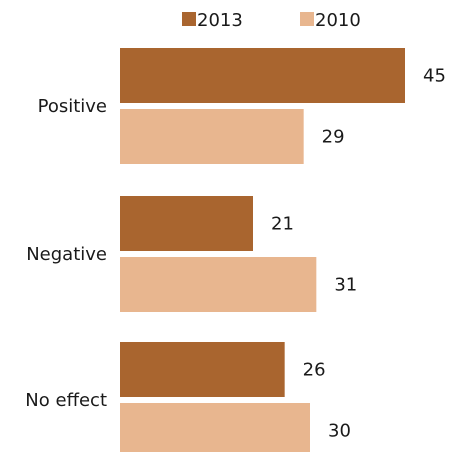 The image size is (451, 452). I want to click on legend-swatch-2013, so click(189, 19).